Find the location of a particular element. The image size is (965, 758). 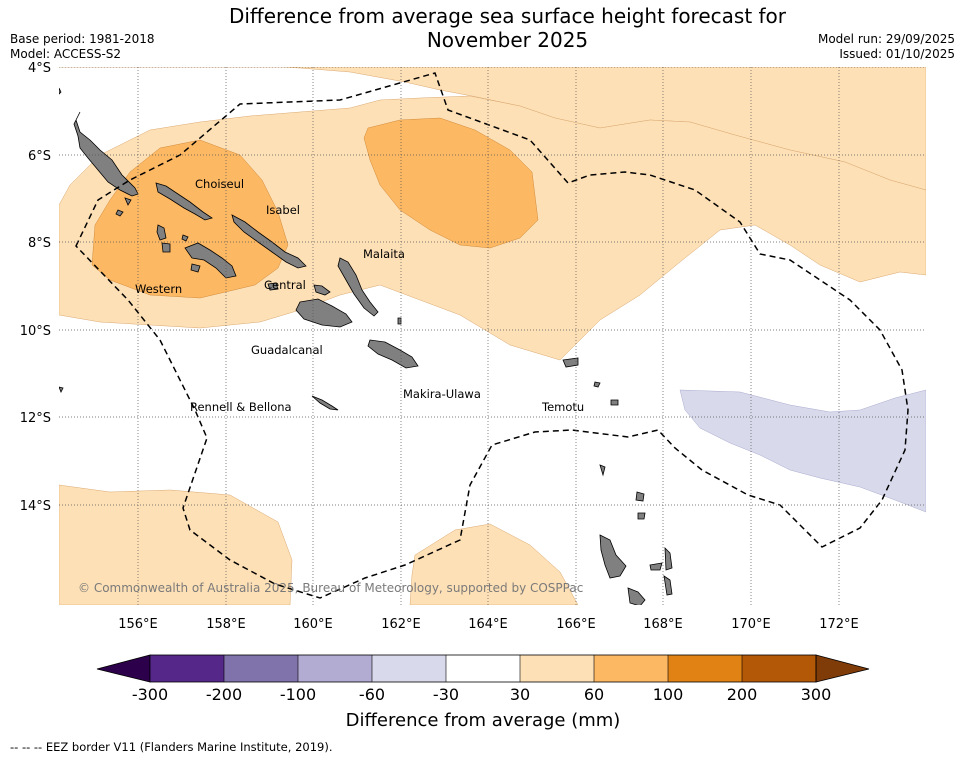

lat-label-10s: 10°S is located at coordinates (35, 331).